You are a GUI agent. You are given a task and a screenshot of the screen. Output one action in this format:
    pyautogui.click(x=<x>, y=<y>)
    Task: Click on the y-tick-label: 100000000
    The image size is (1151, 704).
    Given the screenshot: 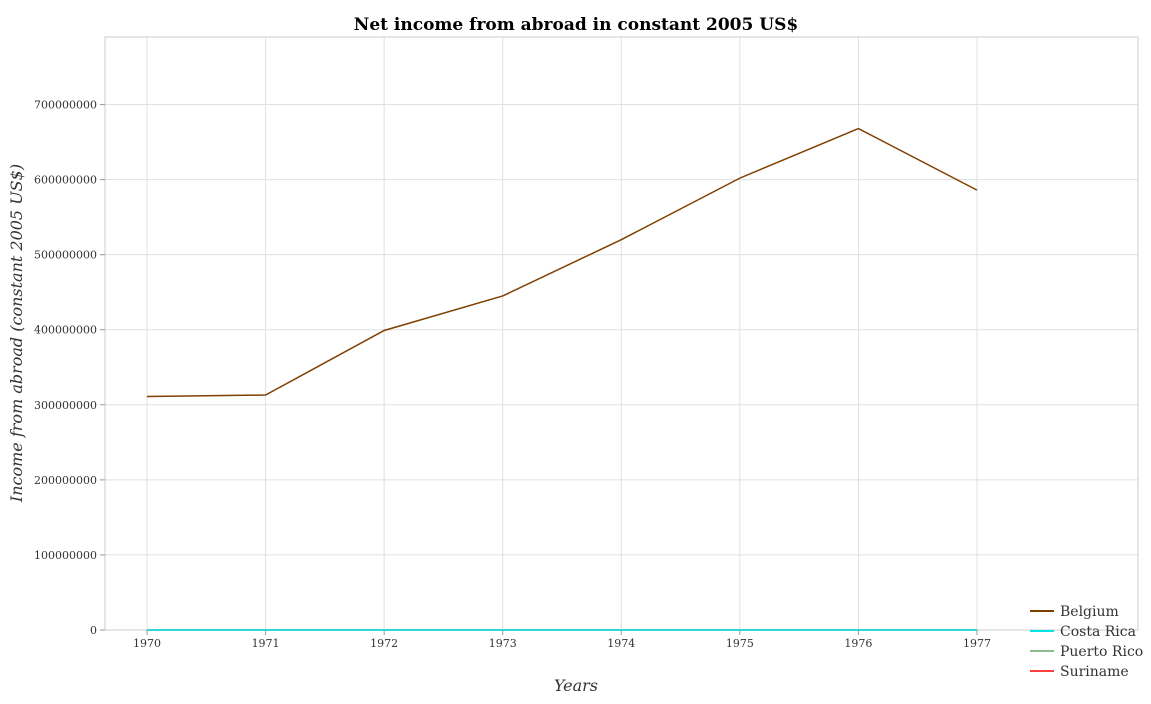 What is the action you would take?
    pyautogui.click(x=65, y=555)
    